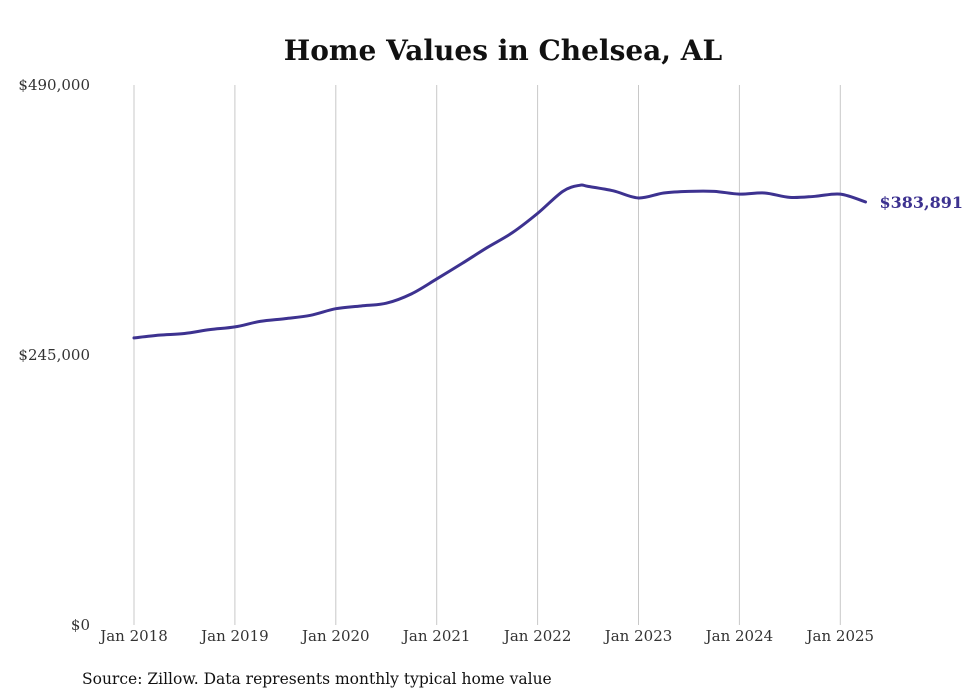 The image size is (980, 699). I want to click on x-tick-label: Jan 2020, so click(335, 636).